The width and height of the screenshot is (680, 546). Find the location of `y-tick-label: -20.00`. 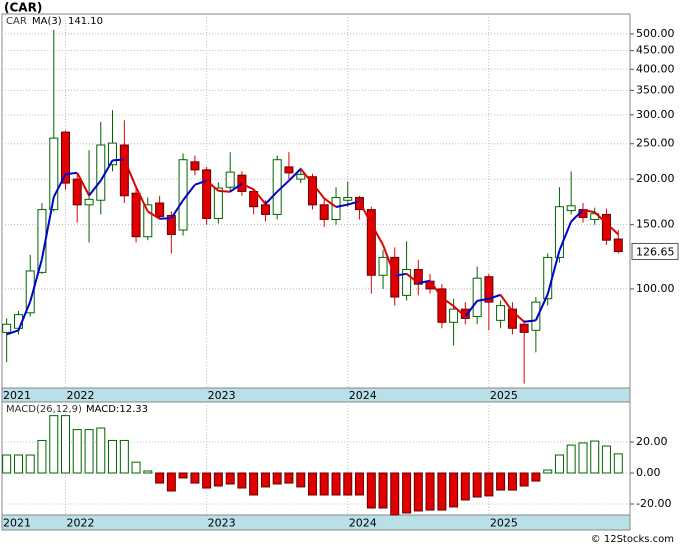

y-tick-label: -20.00 is located at coordinates (653, 503).